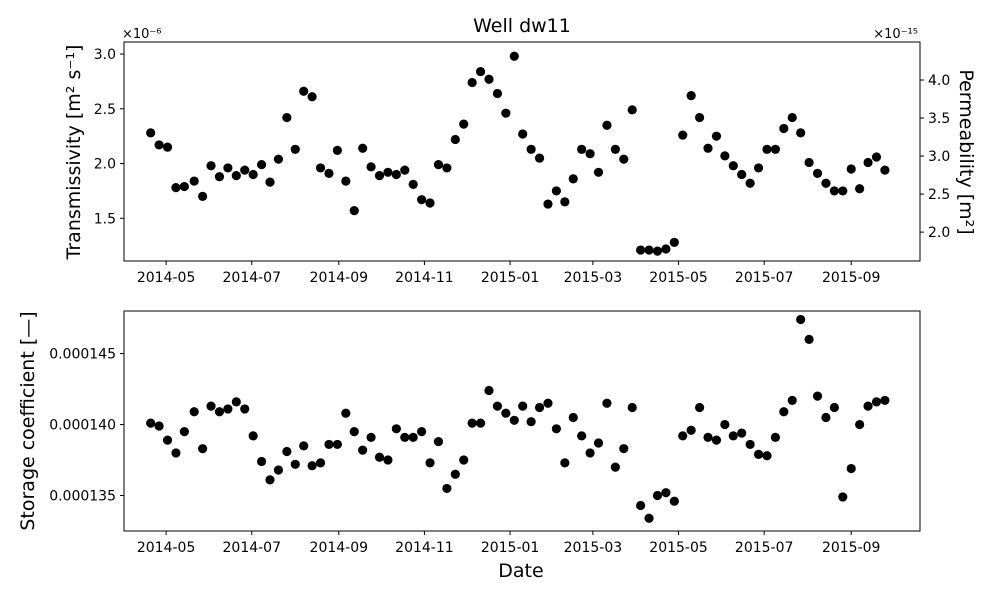 Image resolution: width=1000 pixels, height=600 pixels. I want to click on x-tick-label: 2014-09, so click(339, 278).